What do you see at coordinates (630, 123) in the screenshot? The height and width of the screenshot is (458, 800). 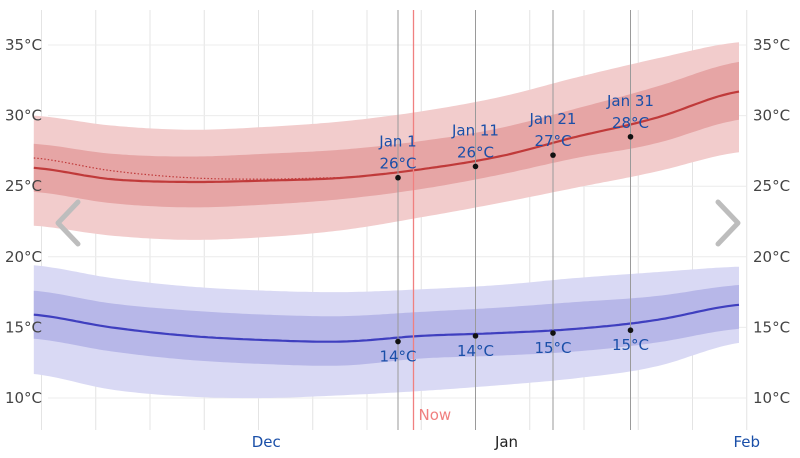 I see `high-value-label: 28°C` at bounding box center [630, 123].